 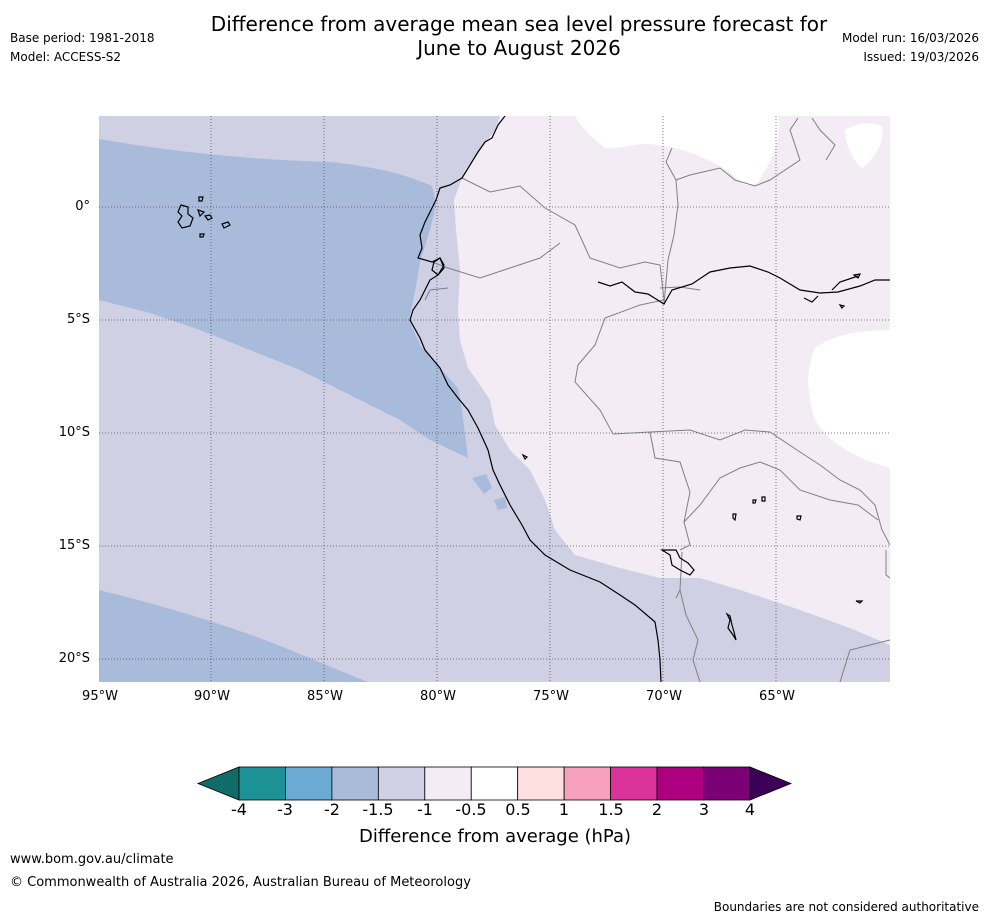 What do you see at coordinates (921, 57) in the screenshot?
I see `issued-text: Issued: 19/03/2026` at bounding box center [921, 57].